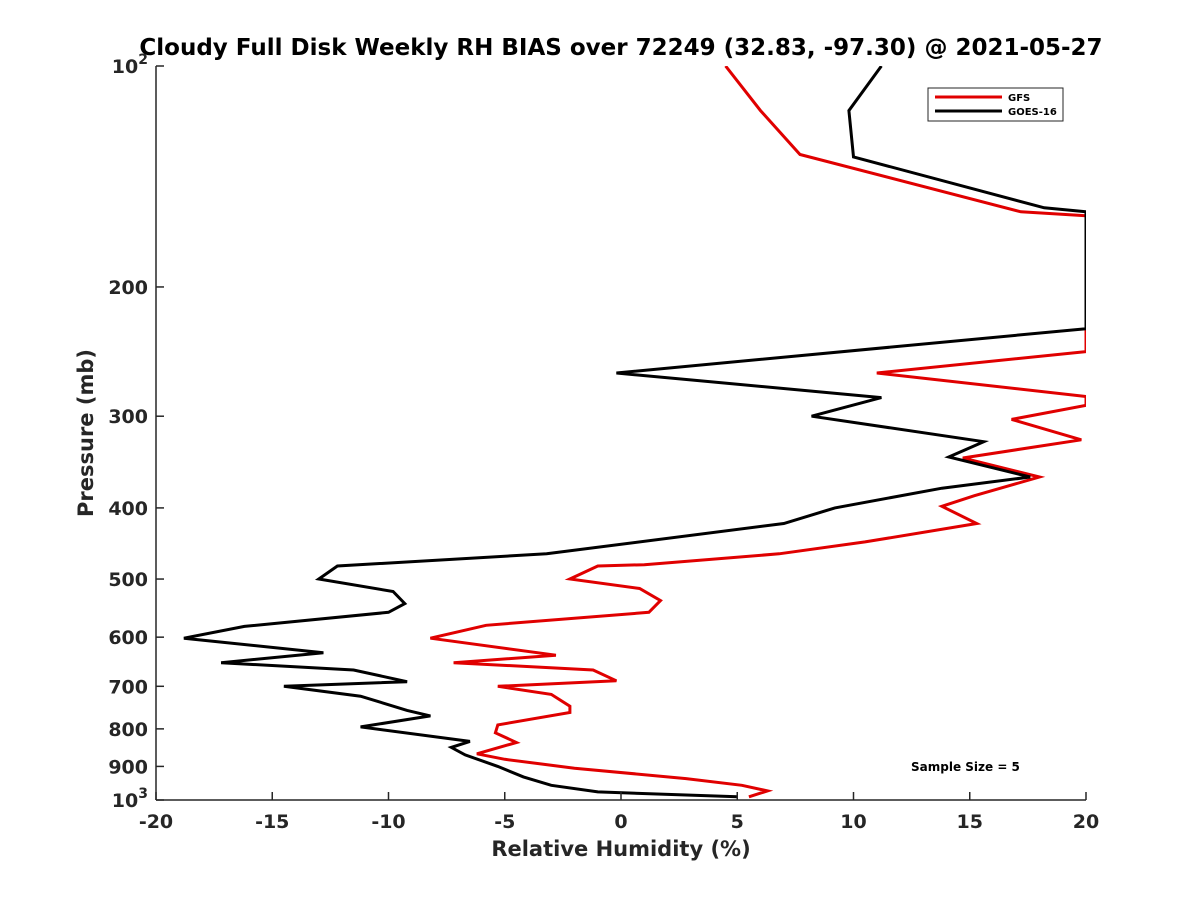  Describe the element at coordinates (136, 432) in the screenshot. I see `y-axis-ticks: 10² 200 300 400 500 600 700 800 900 10³` at that location.